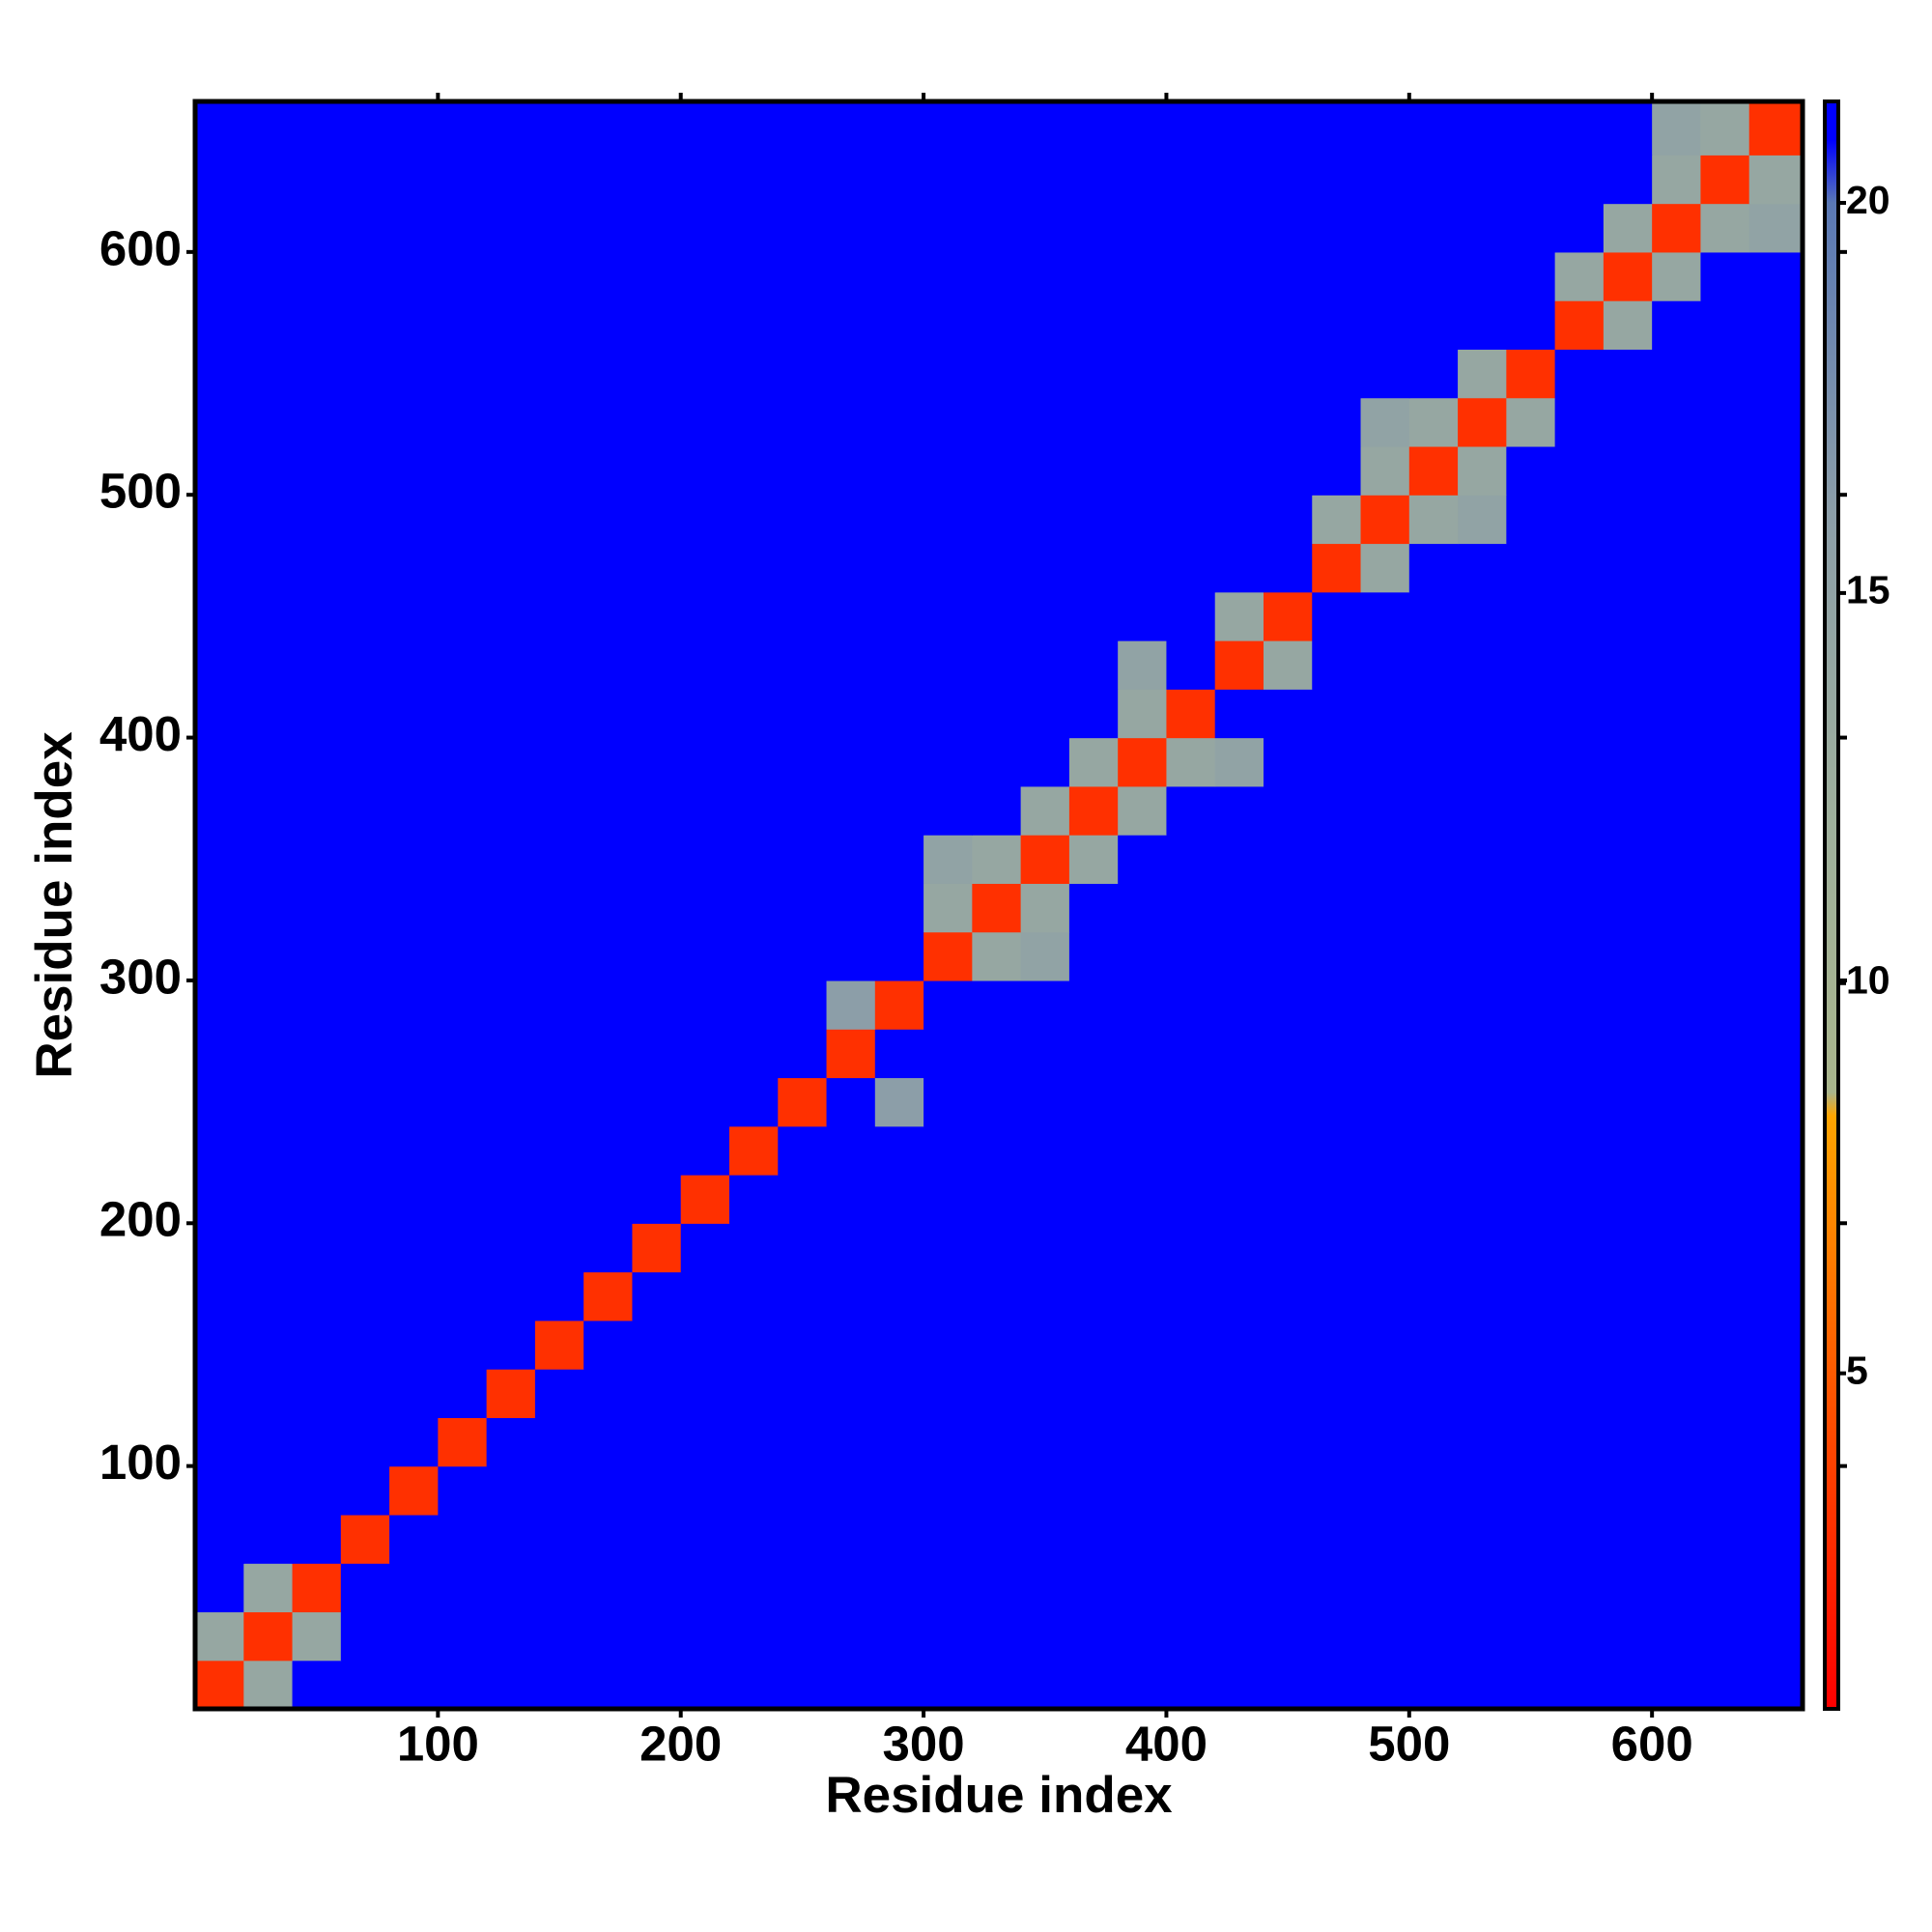 Image resolution: width=1932 pixels, height=1932 pixels. Describe the element at coordinates (140, 491) in the screenshot. I see `y-tick-label: 500` at that location.